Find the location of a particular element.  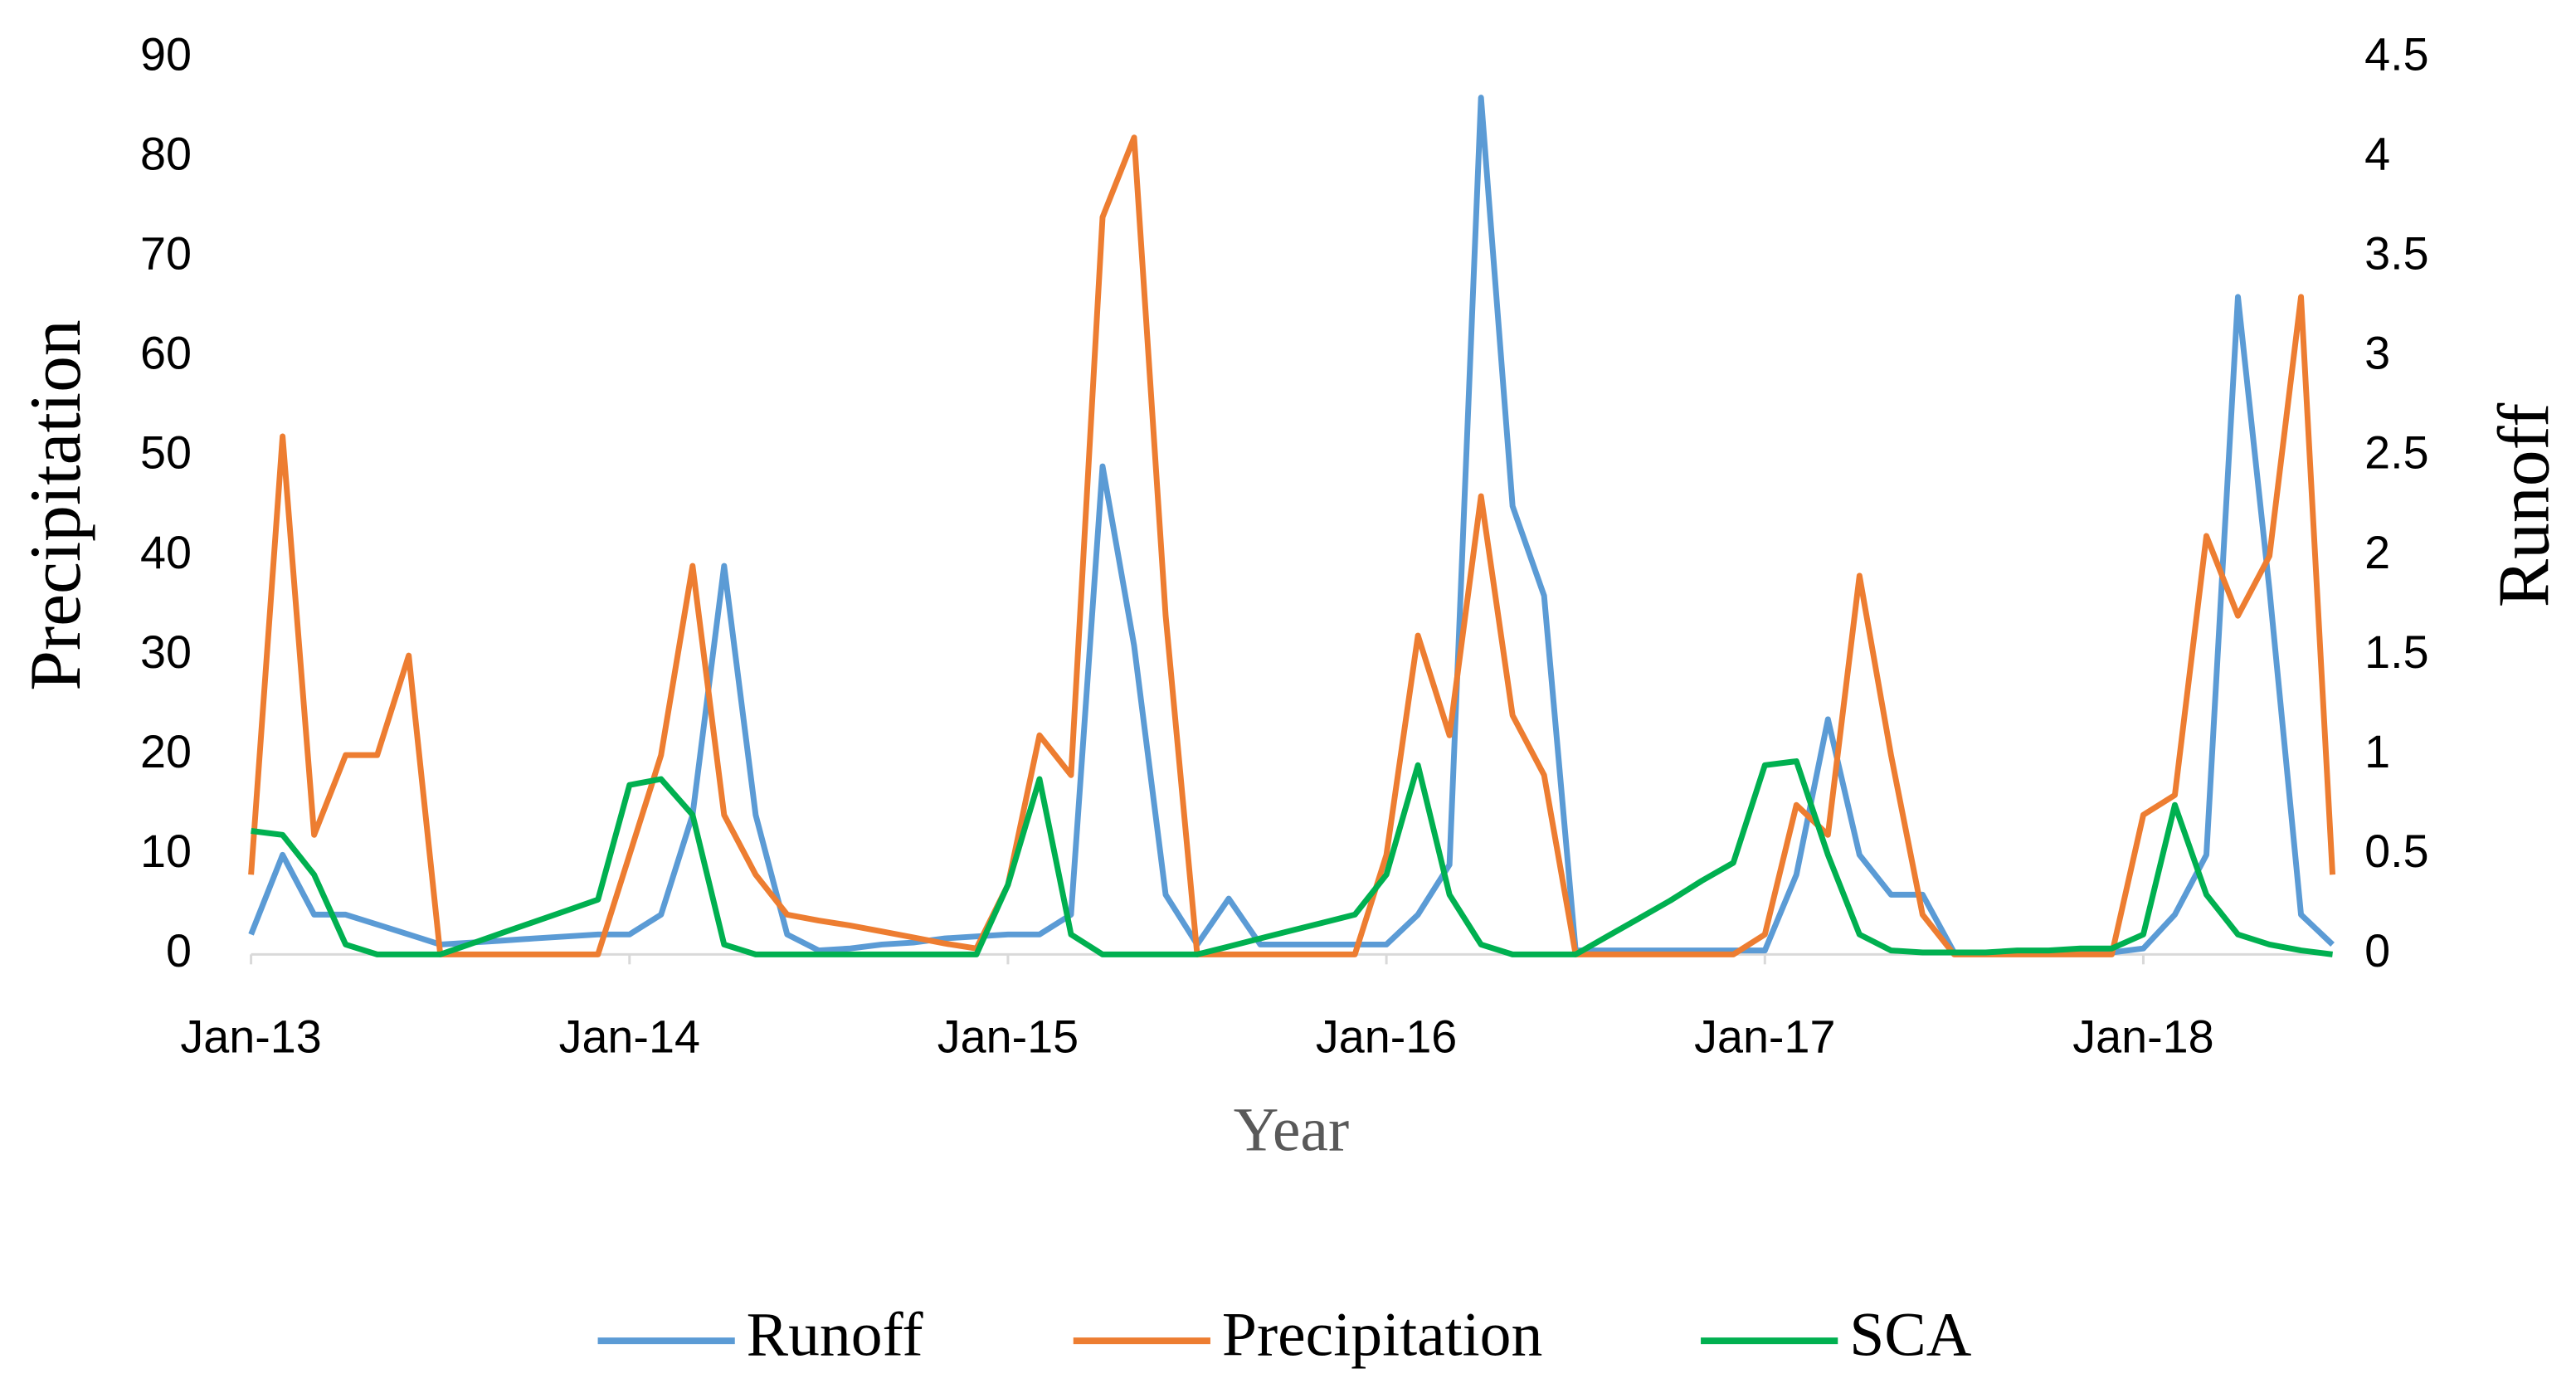

legend-label: SCA is located at coordinates (1910, 1335).